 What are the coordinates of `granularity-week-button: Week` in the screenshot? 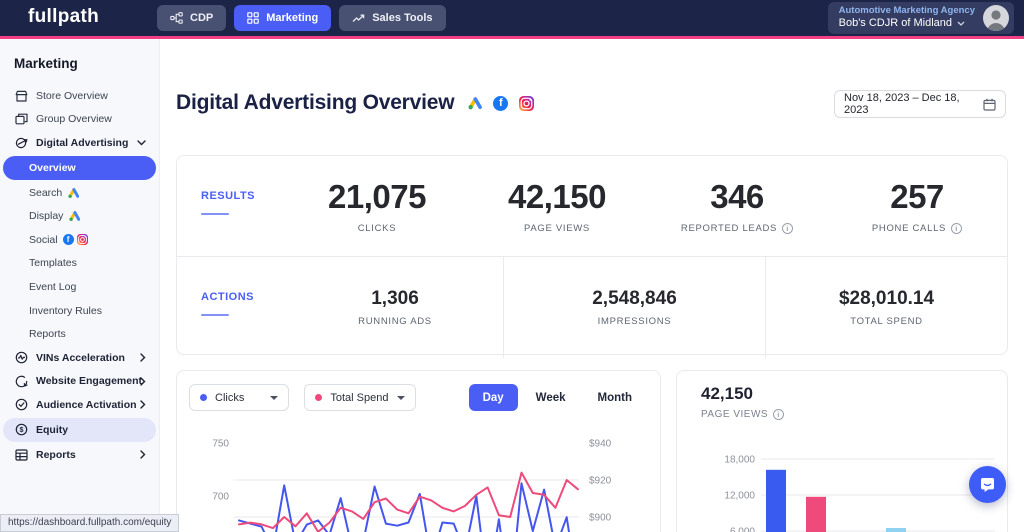 It's located at (550, 397).